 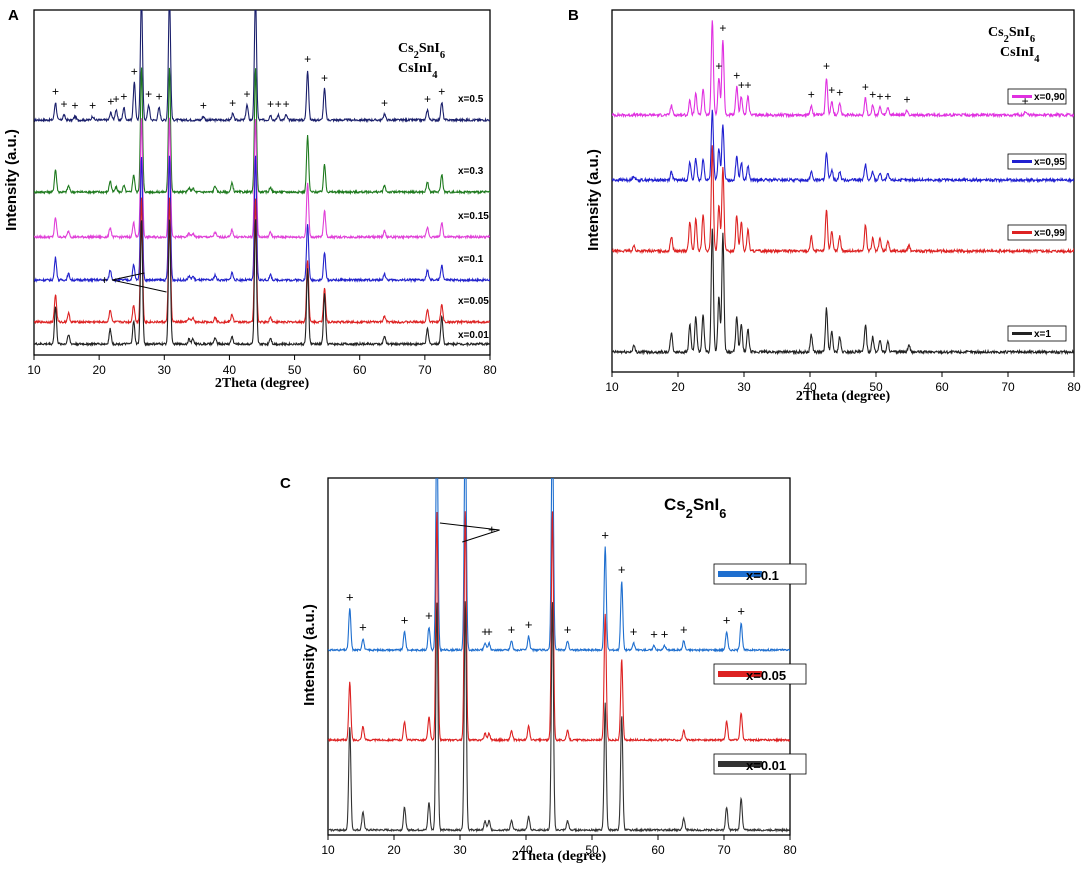 I want to click on phase-legend: Cs2SnI6, so click(x=421, y=51).